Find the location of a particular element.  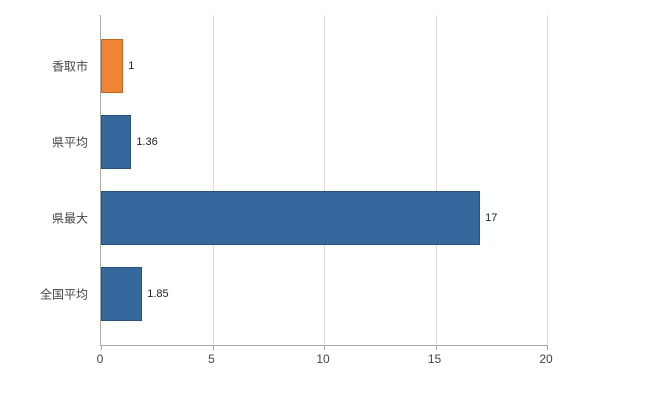

x-tick-label: 20 is located at coordinates (546, 359).